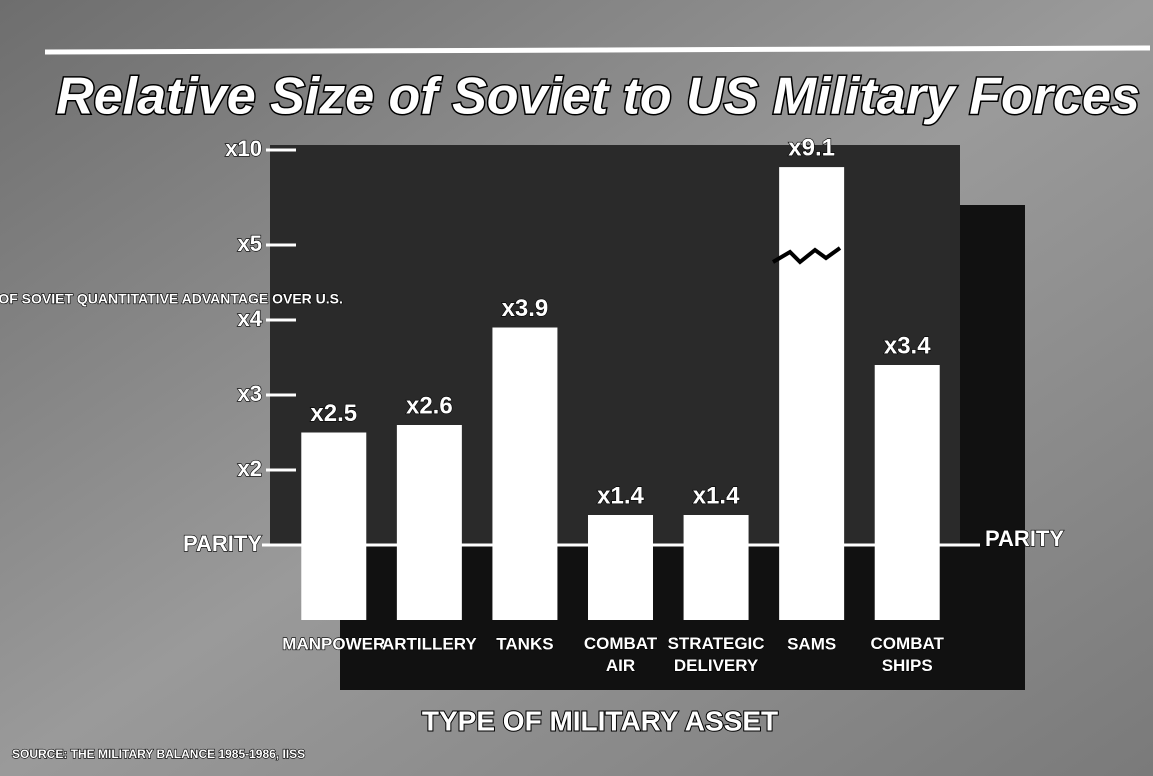 The width and height of the screenshot is (1153, 776). Describe the element at coordinates (597, 50) in the screenshot. I see `title-rule` at that location.